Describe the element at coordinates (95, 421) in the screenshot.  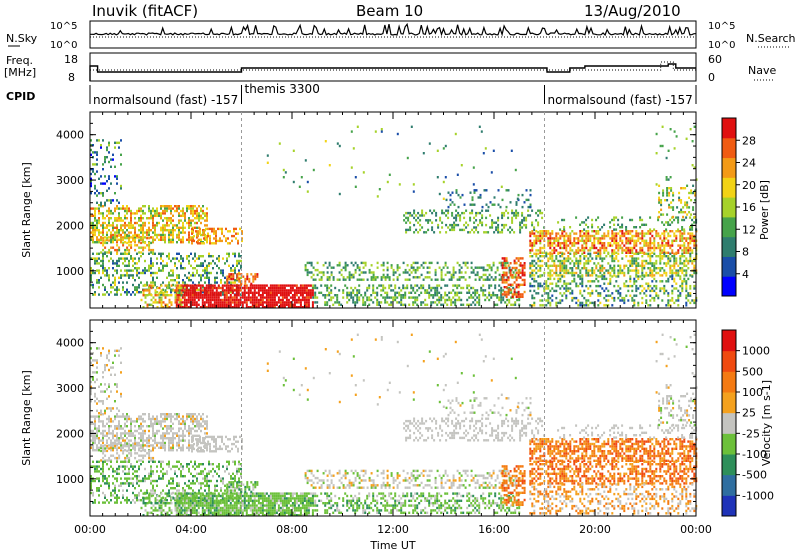
I see `velocity-cell` at that location.